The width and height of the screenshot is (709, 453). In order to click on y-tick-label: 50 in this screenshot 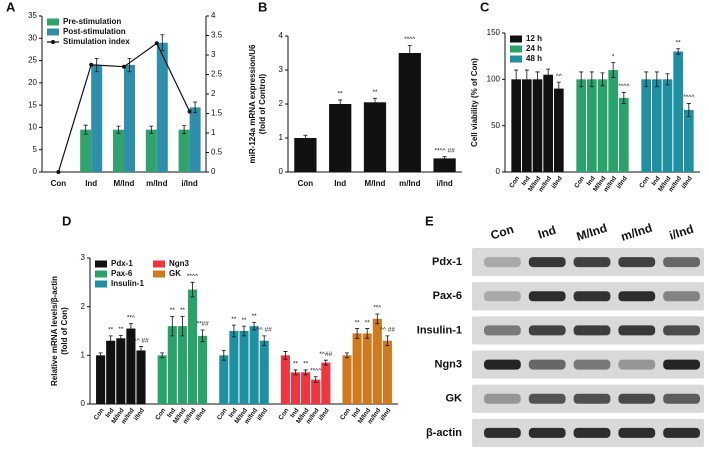, I will do `click(495, 125)`.